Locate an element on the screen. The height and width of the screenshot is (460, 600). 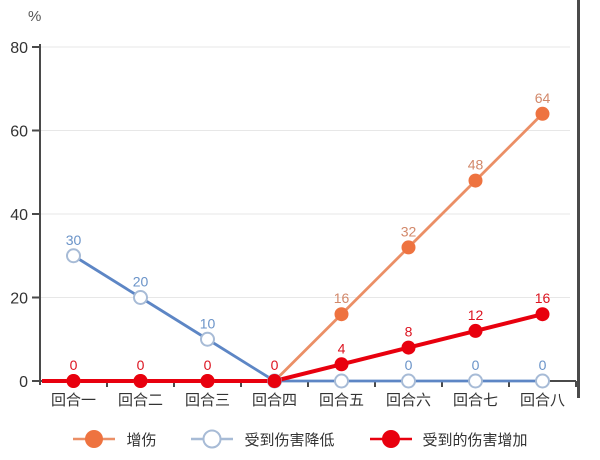
y-tick-label: 60 is located at coordinates (19, 132).